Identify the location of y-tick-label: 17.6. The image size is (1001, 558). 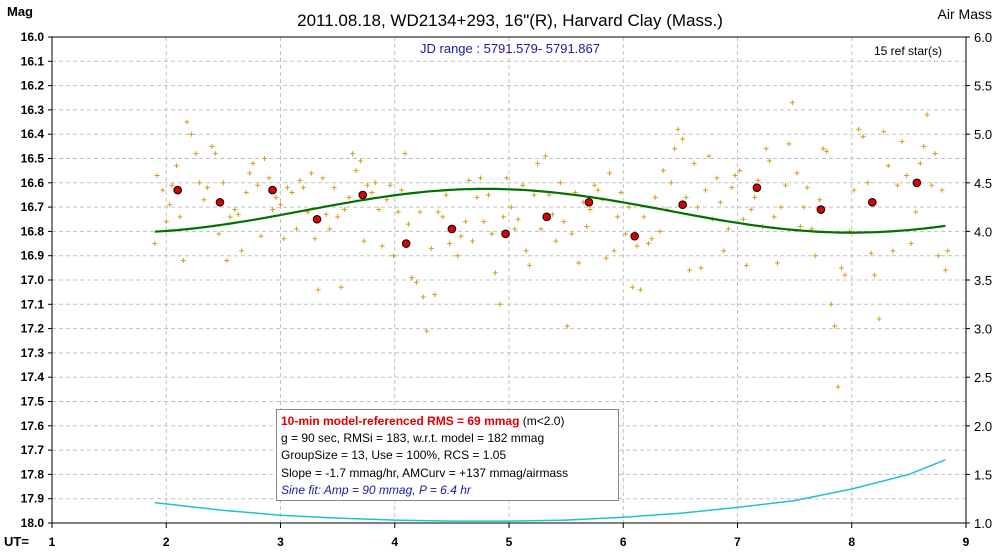
(33, 426).